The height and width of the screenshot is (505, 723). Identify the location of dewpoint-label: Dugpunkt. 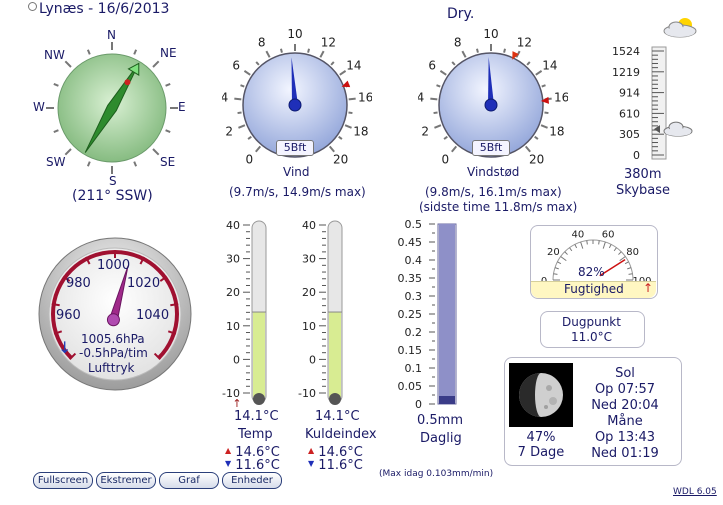
(591, 322).